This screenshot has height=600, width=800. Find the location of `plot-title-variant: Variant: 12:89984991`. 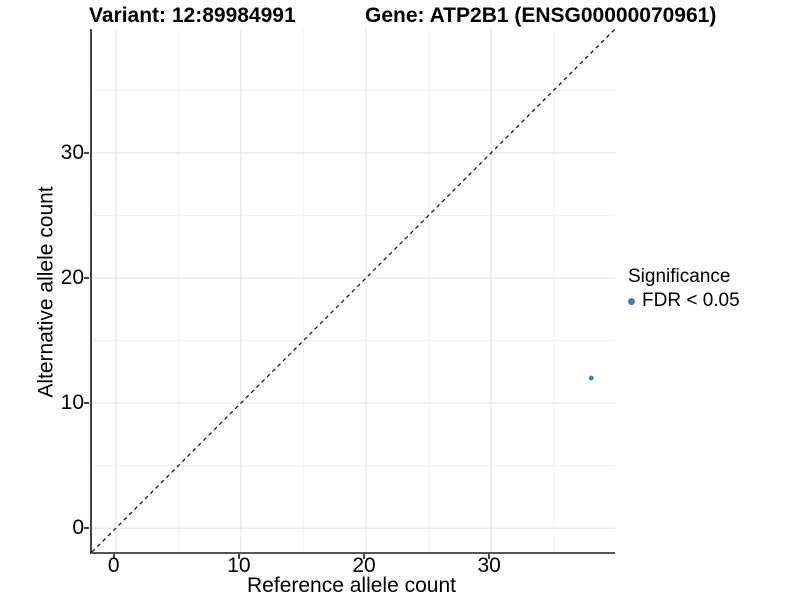

plot-title-variant: Variant: 12:89984991 is located at coordinates (192, 15).